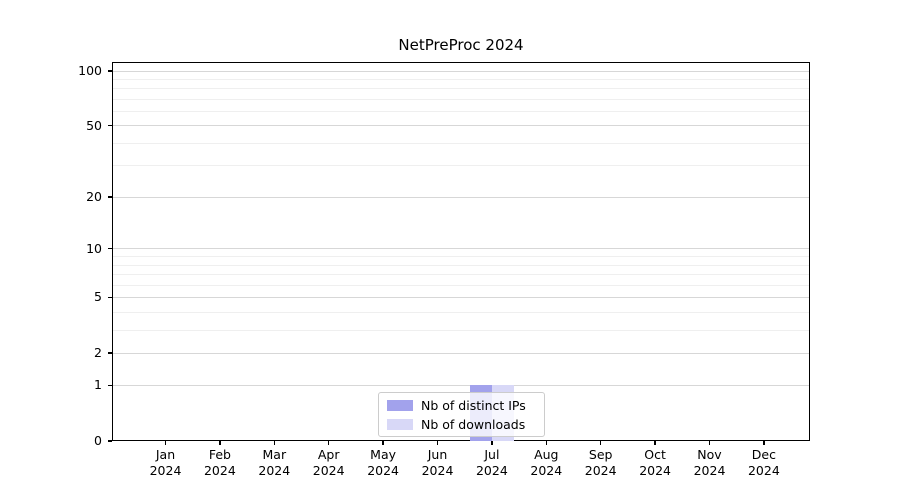 The height and width of the screenshot is (500, 900). What do you see at coordinates (94, 248) in the screenshot?
I see `y-tick-label: 10` at bounding box center [94, 248].